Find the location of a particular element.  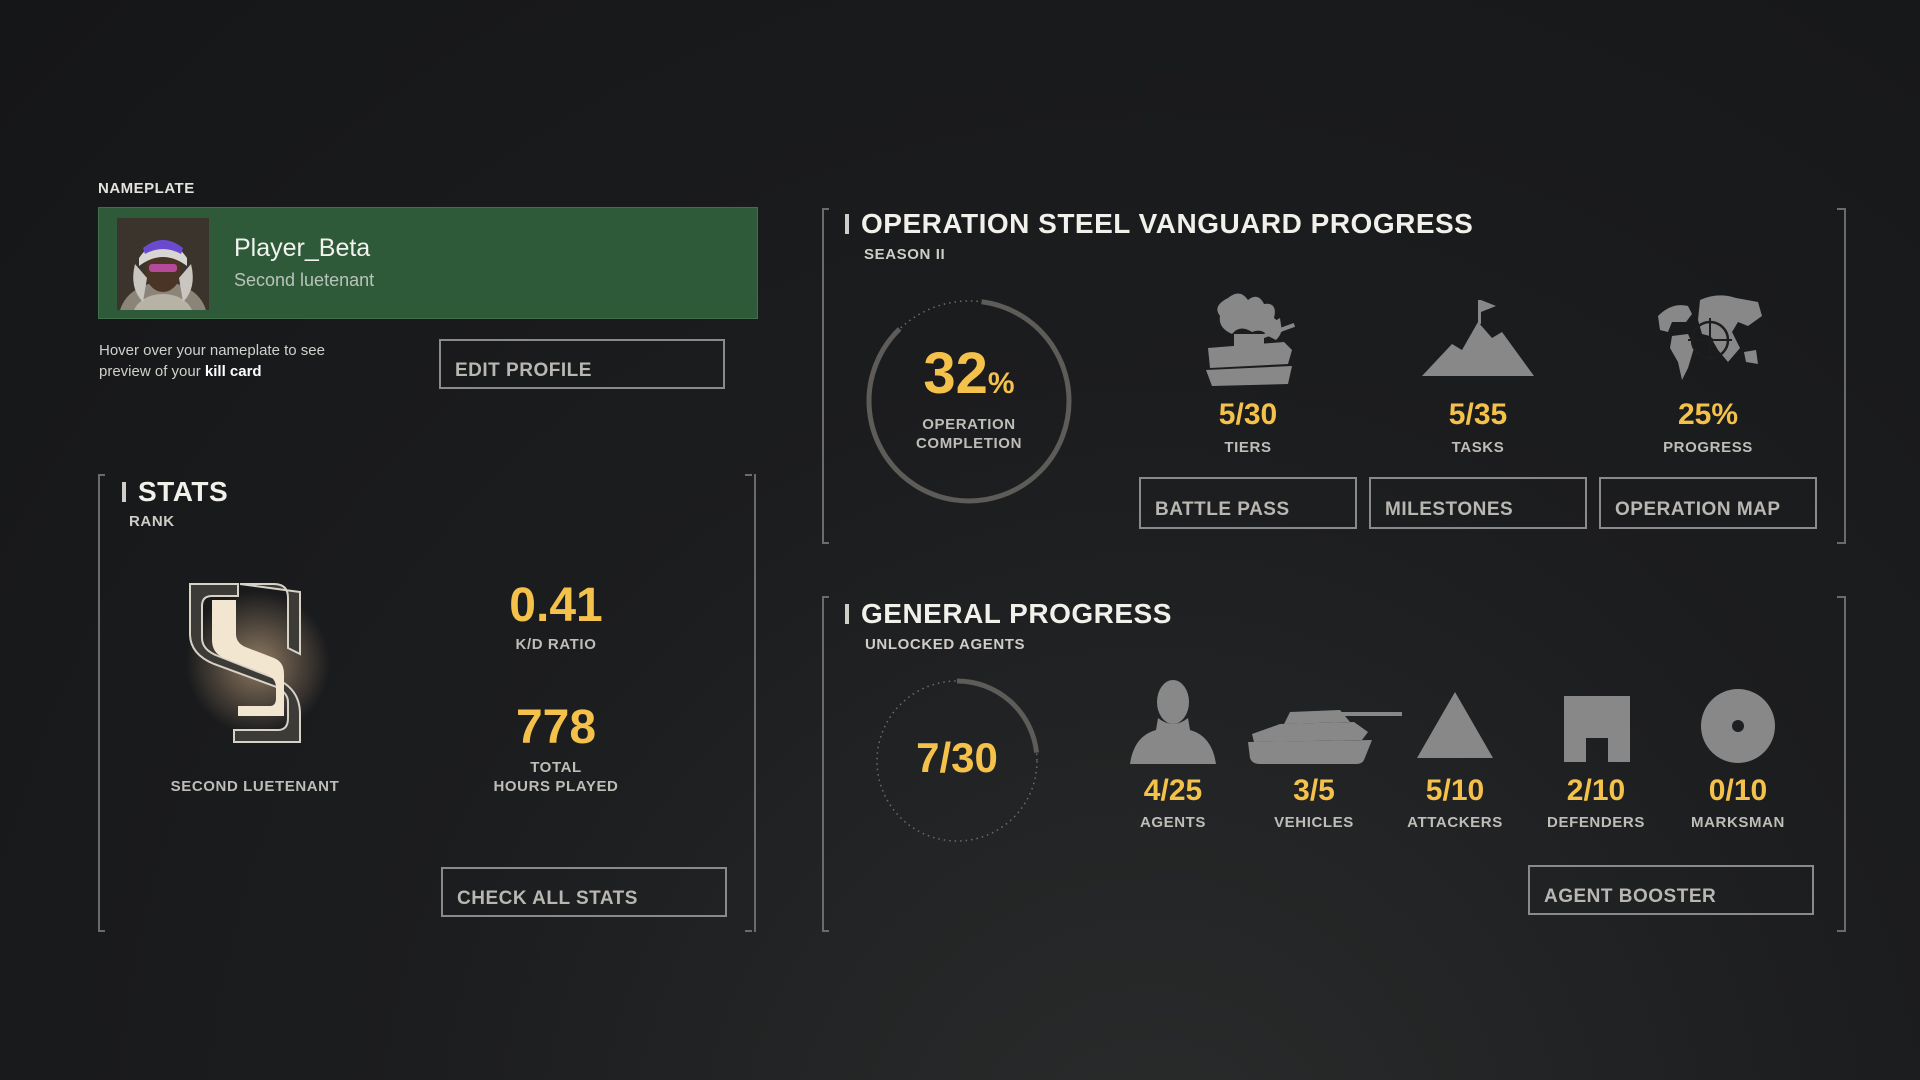

general-progress-subtitle: UNLOCKED AGENTS is located at coordinates (945, 644).